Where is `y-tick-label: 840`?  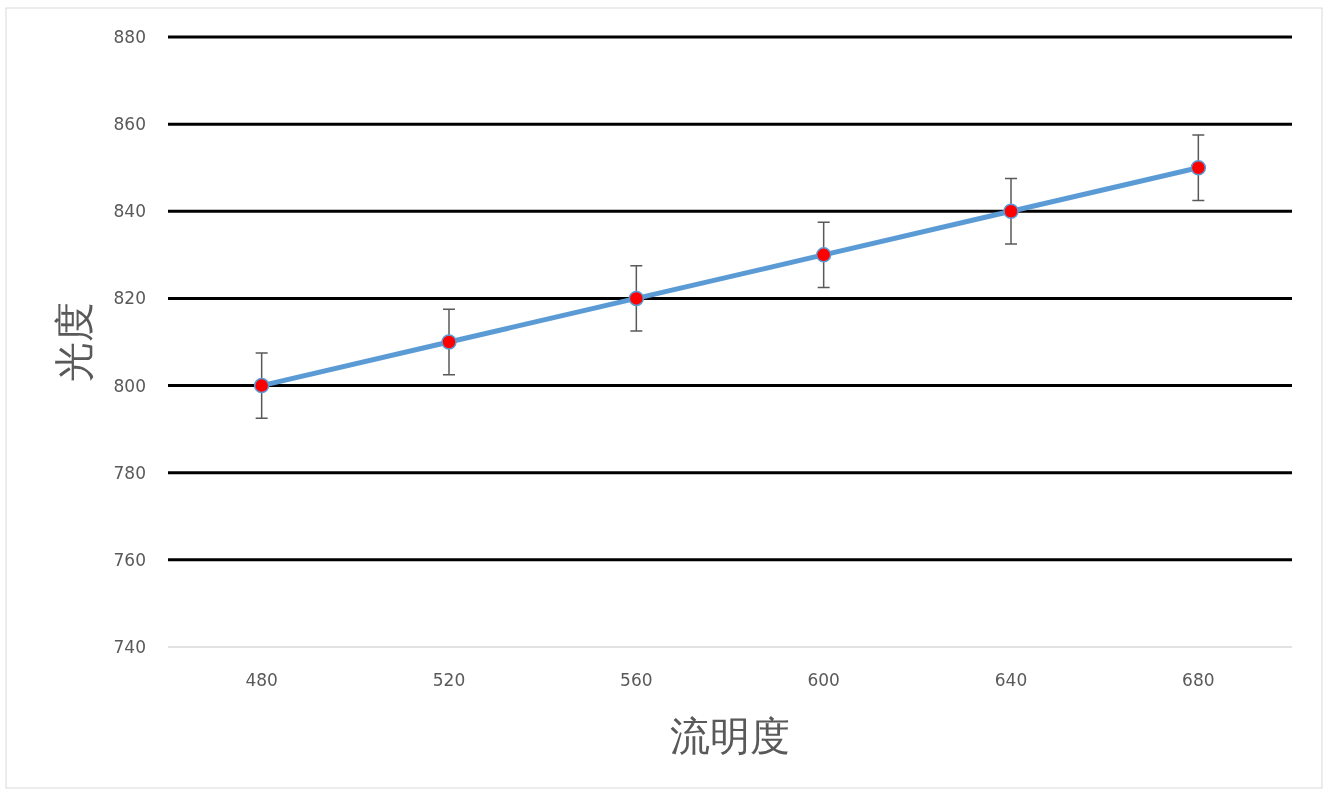
y-tick-label: 840 is located at coordinates (129, 211).